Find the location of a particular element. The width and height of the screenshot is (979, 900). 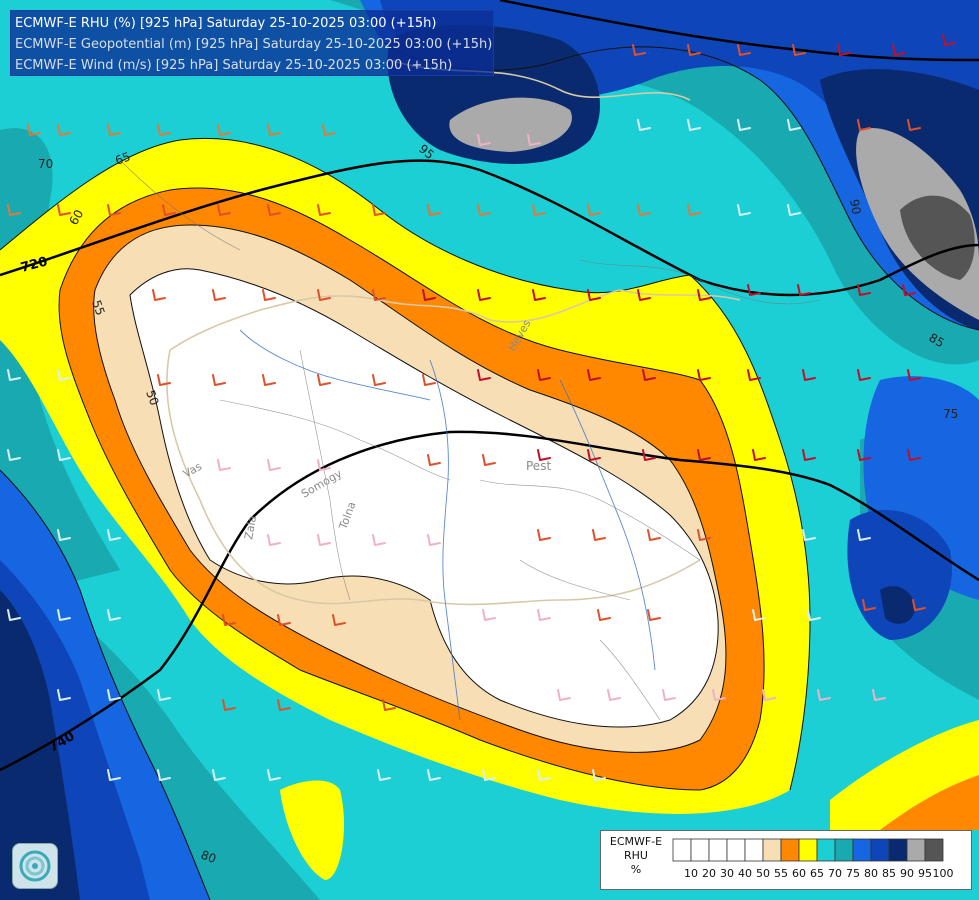

legend-tick-label: 20 is located at coordinates (709, 873).